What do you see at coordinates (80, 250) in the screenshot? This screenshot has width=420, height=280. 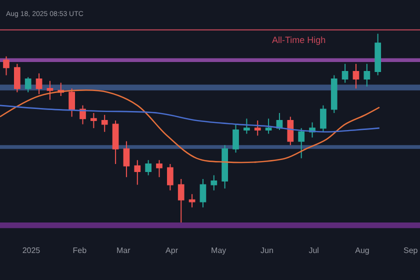 I see `x-tick-label: Feb` at bounding box center [80, 250].